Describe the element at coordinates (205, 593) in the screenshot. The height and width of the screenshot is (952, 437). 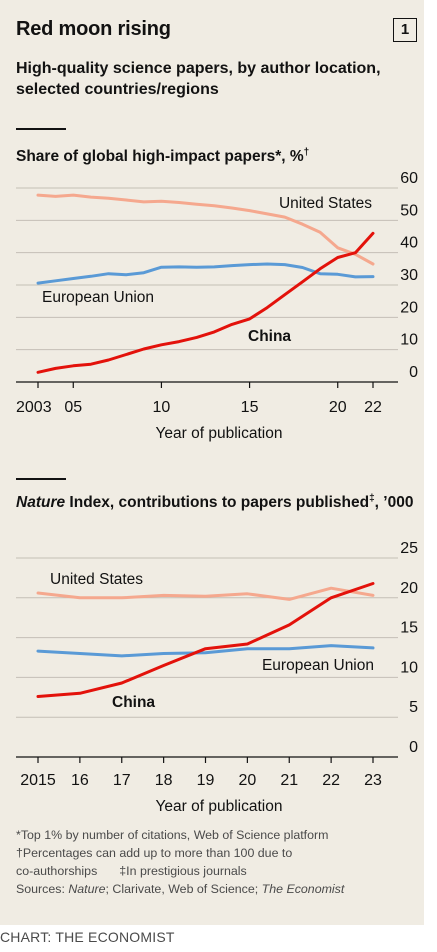
I see `chart2-series-united-states-line` at that location.